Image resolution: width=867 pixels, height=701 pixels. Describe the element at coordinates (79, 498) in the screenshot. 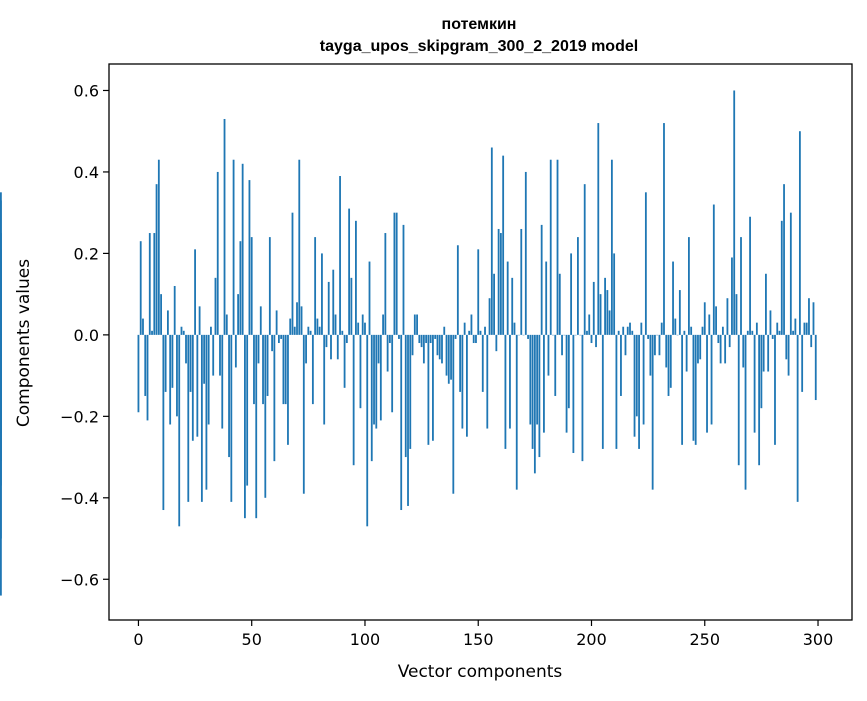

I see `y-tick-label-1: −0.4` at that location.